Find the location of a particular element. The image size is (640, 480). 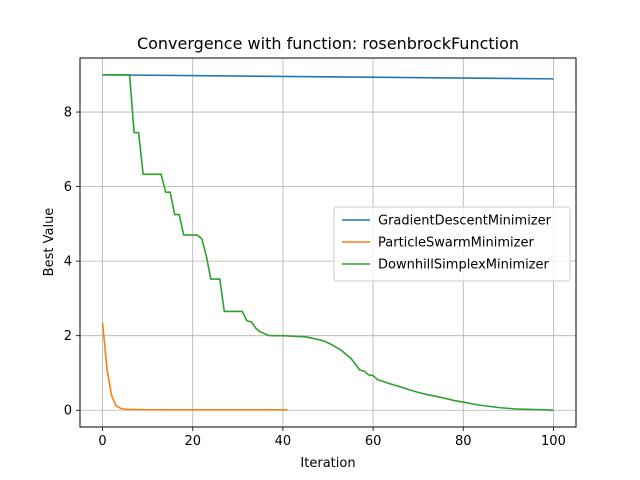

x-tick-label: 60 is located at coordinates (373, 441).